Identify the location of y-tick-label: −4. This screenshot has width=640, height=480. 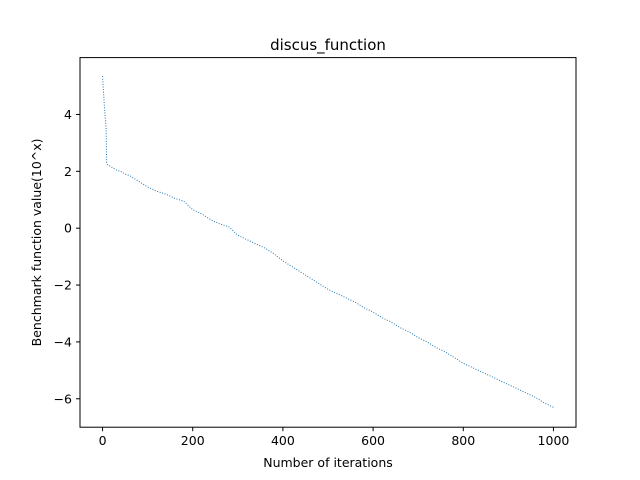
(63, 341).